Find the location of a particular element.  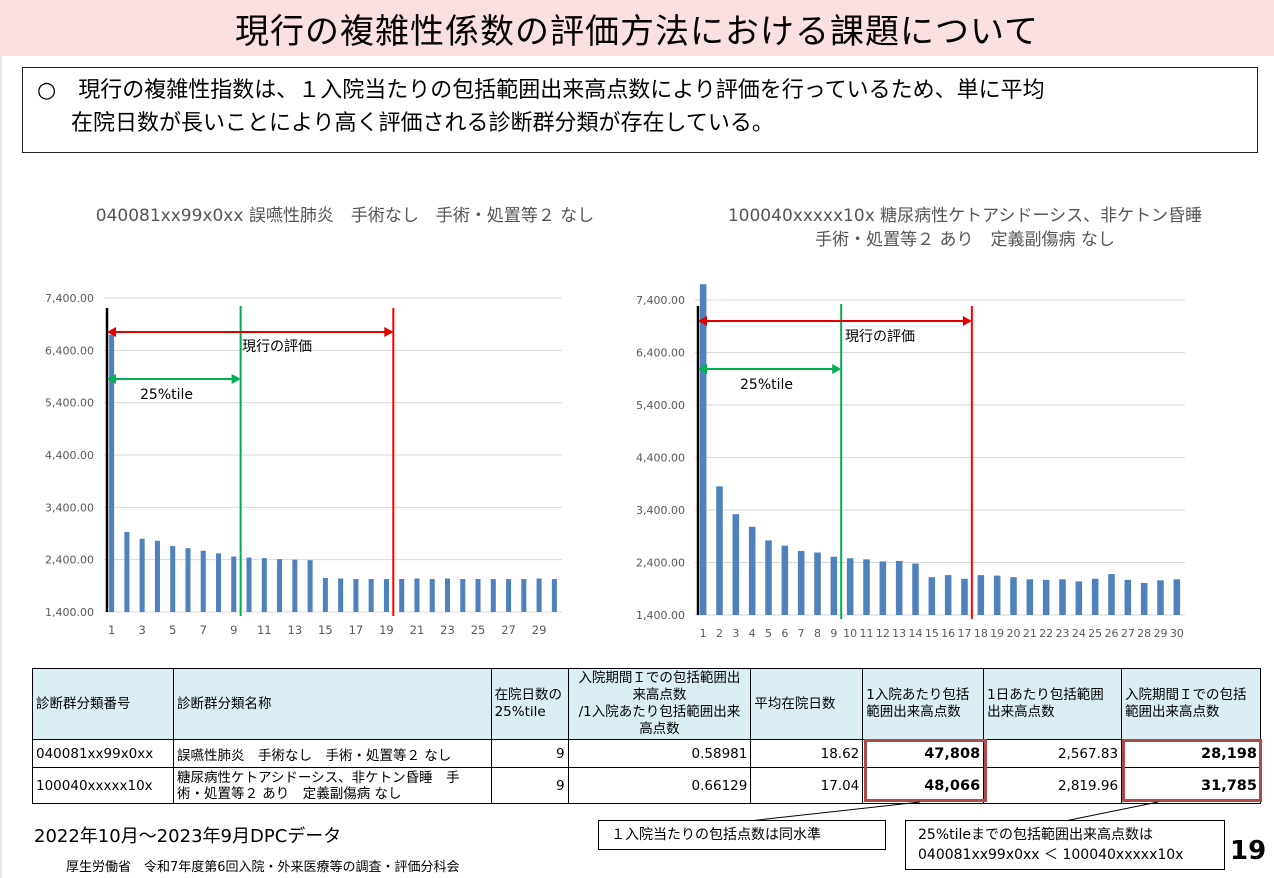

chart1-title-text: 040081xx99x0xx 誤嚥性肺炎 手術なし 手術・処置等２ なし is located at coordinates (345, 216).